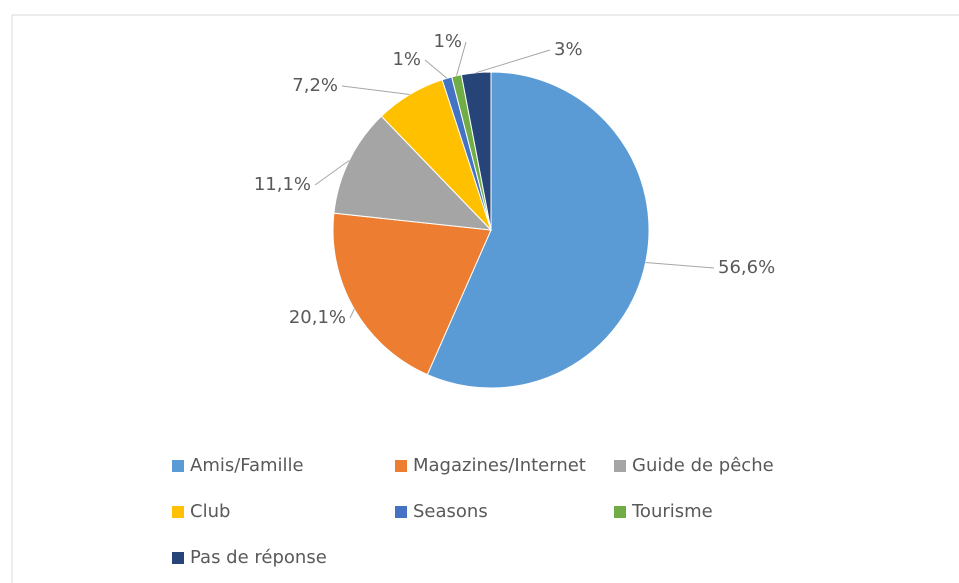 The image size is (959, 583). What do you see at coordinates (210, 511) in the screenshot?
I see `legend-label: Club` at bounding box center [210, 511].